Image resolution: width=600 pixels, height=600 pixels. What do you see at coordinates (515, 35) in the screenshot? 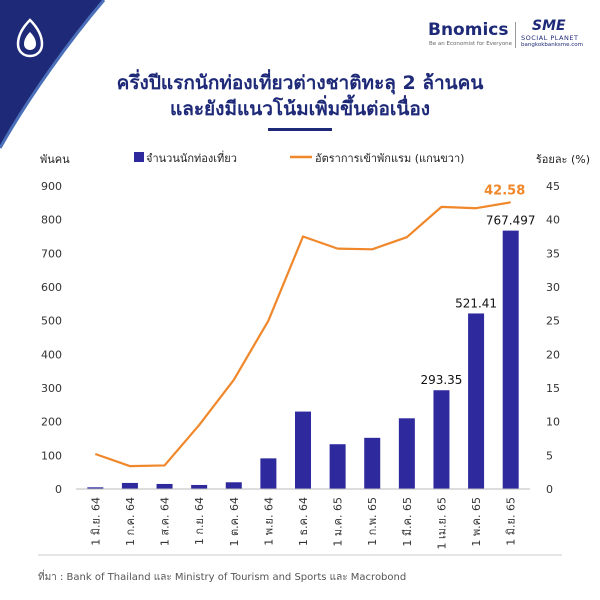
I see `brand-divider` at bounding box center [515, 35].